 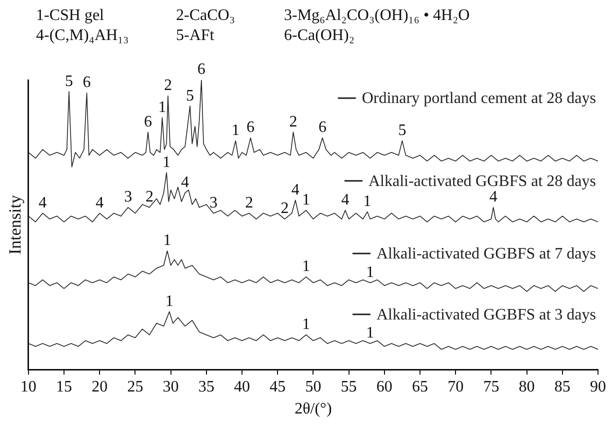 I want to click on text: 2-CaCO₃, so click(x=206, y=16).